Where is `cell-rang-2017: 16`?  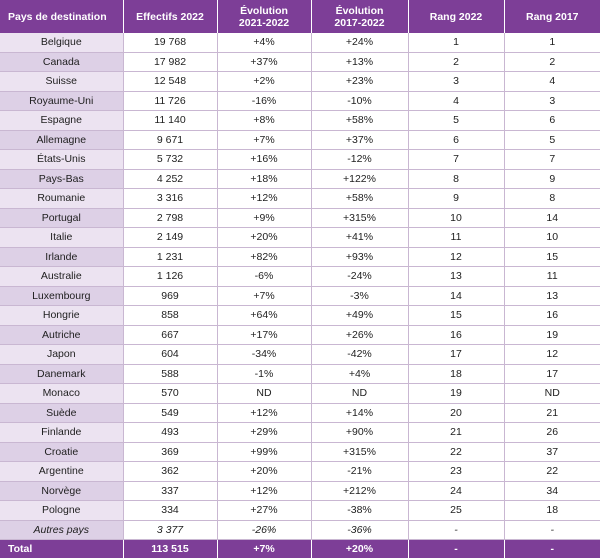 cell-rang-2017: 16 is located at coordinates (552, 316).